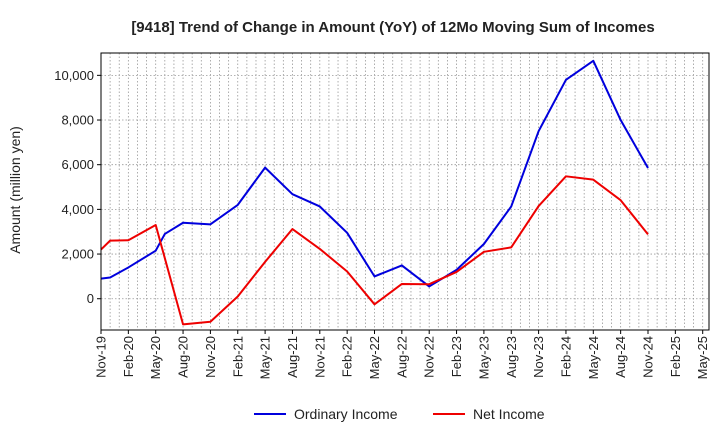 The width and height of the screenshot is (720, 440). I want to click on y-tick-label: 6,000, so click(77, 164).